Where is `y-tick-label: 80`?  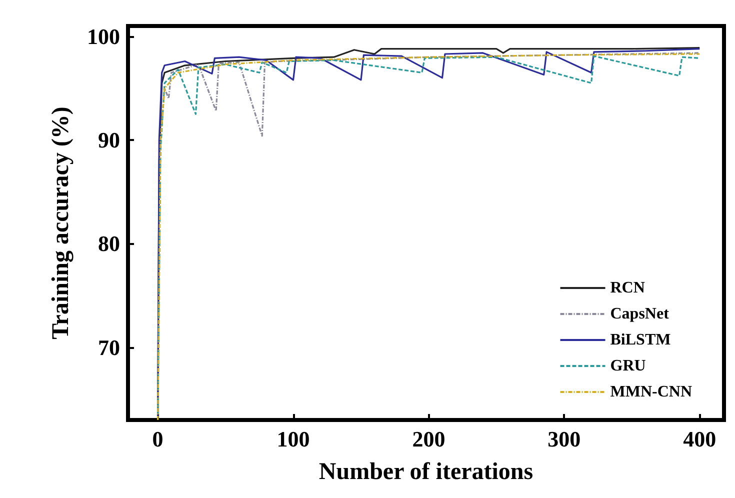
y-tick-label: 80 is located at coordinates (109, 243).